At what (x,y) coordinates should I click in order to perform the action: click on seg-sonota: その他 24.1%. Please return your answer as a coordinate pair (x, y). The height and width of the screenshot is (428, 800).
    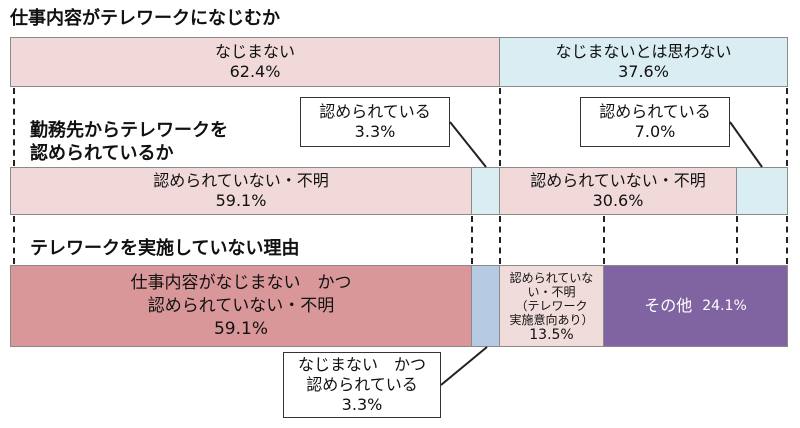
    Looking at the image, I should click on (695, 306).